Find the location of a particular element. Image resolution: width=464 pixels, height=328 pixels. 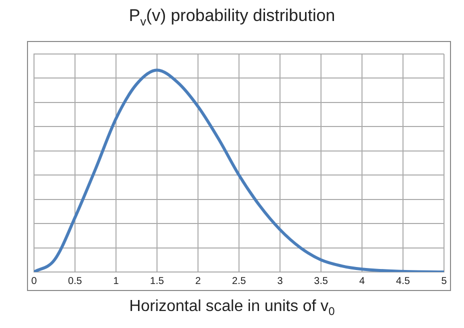

x-tick-label: 2 is located at coordinates (198, 281).